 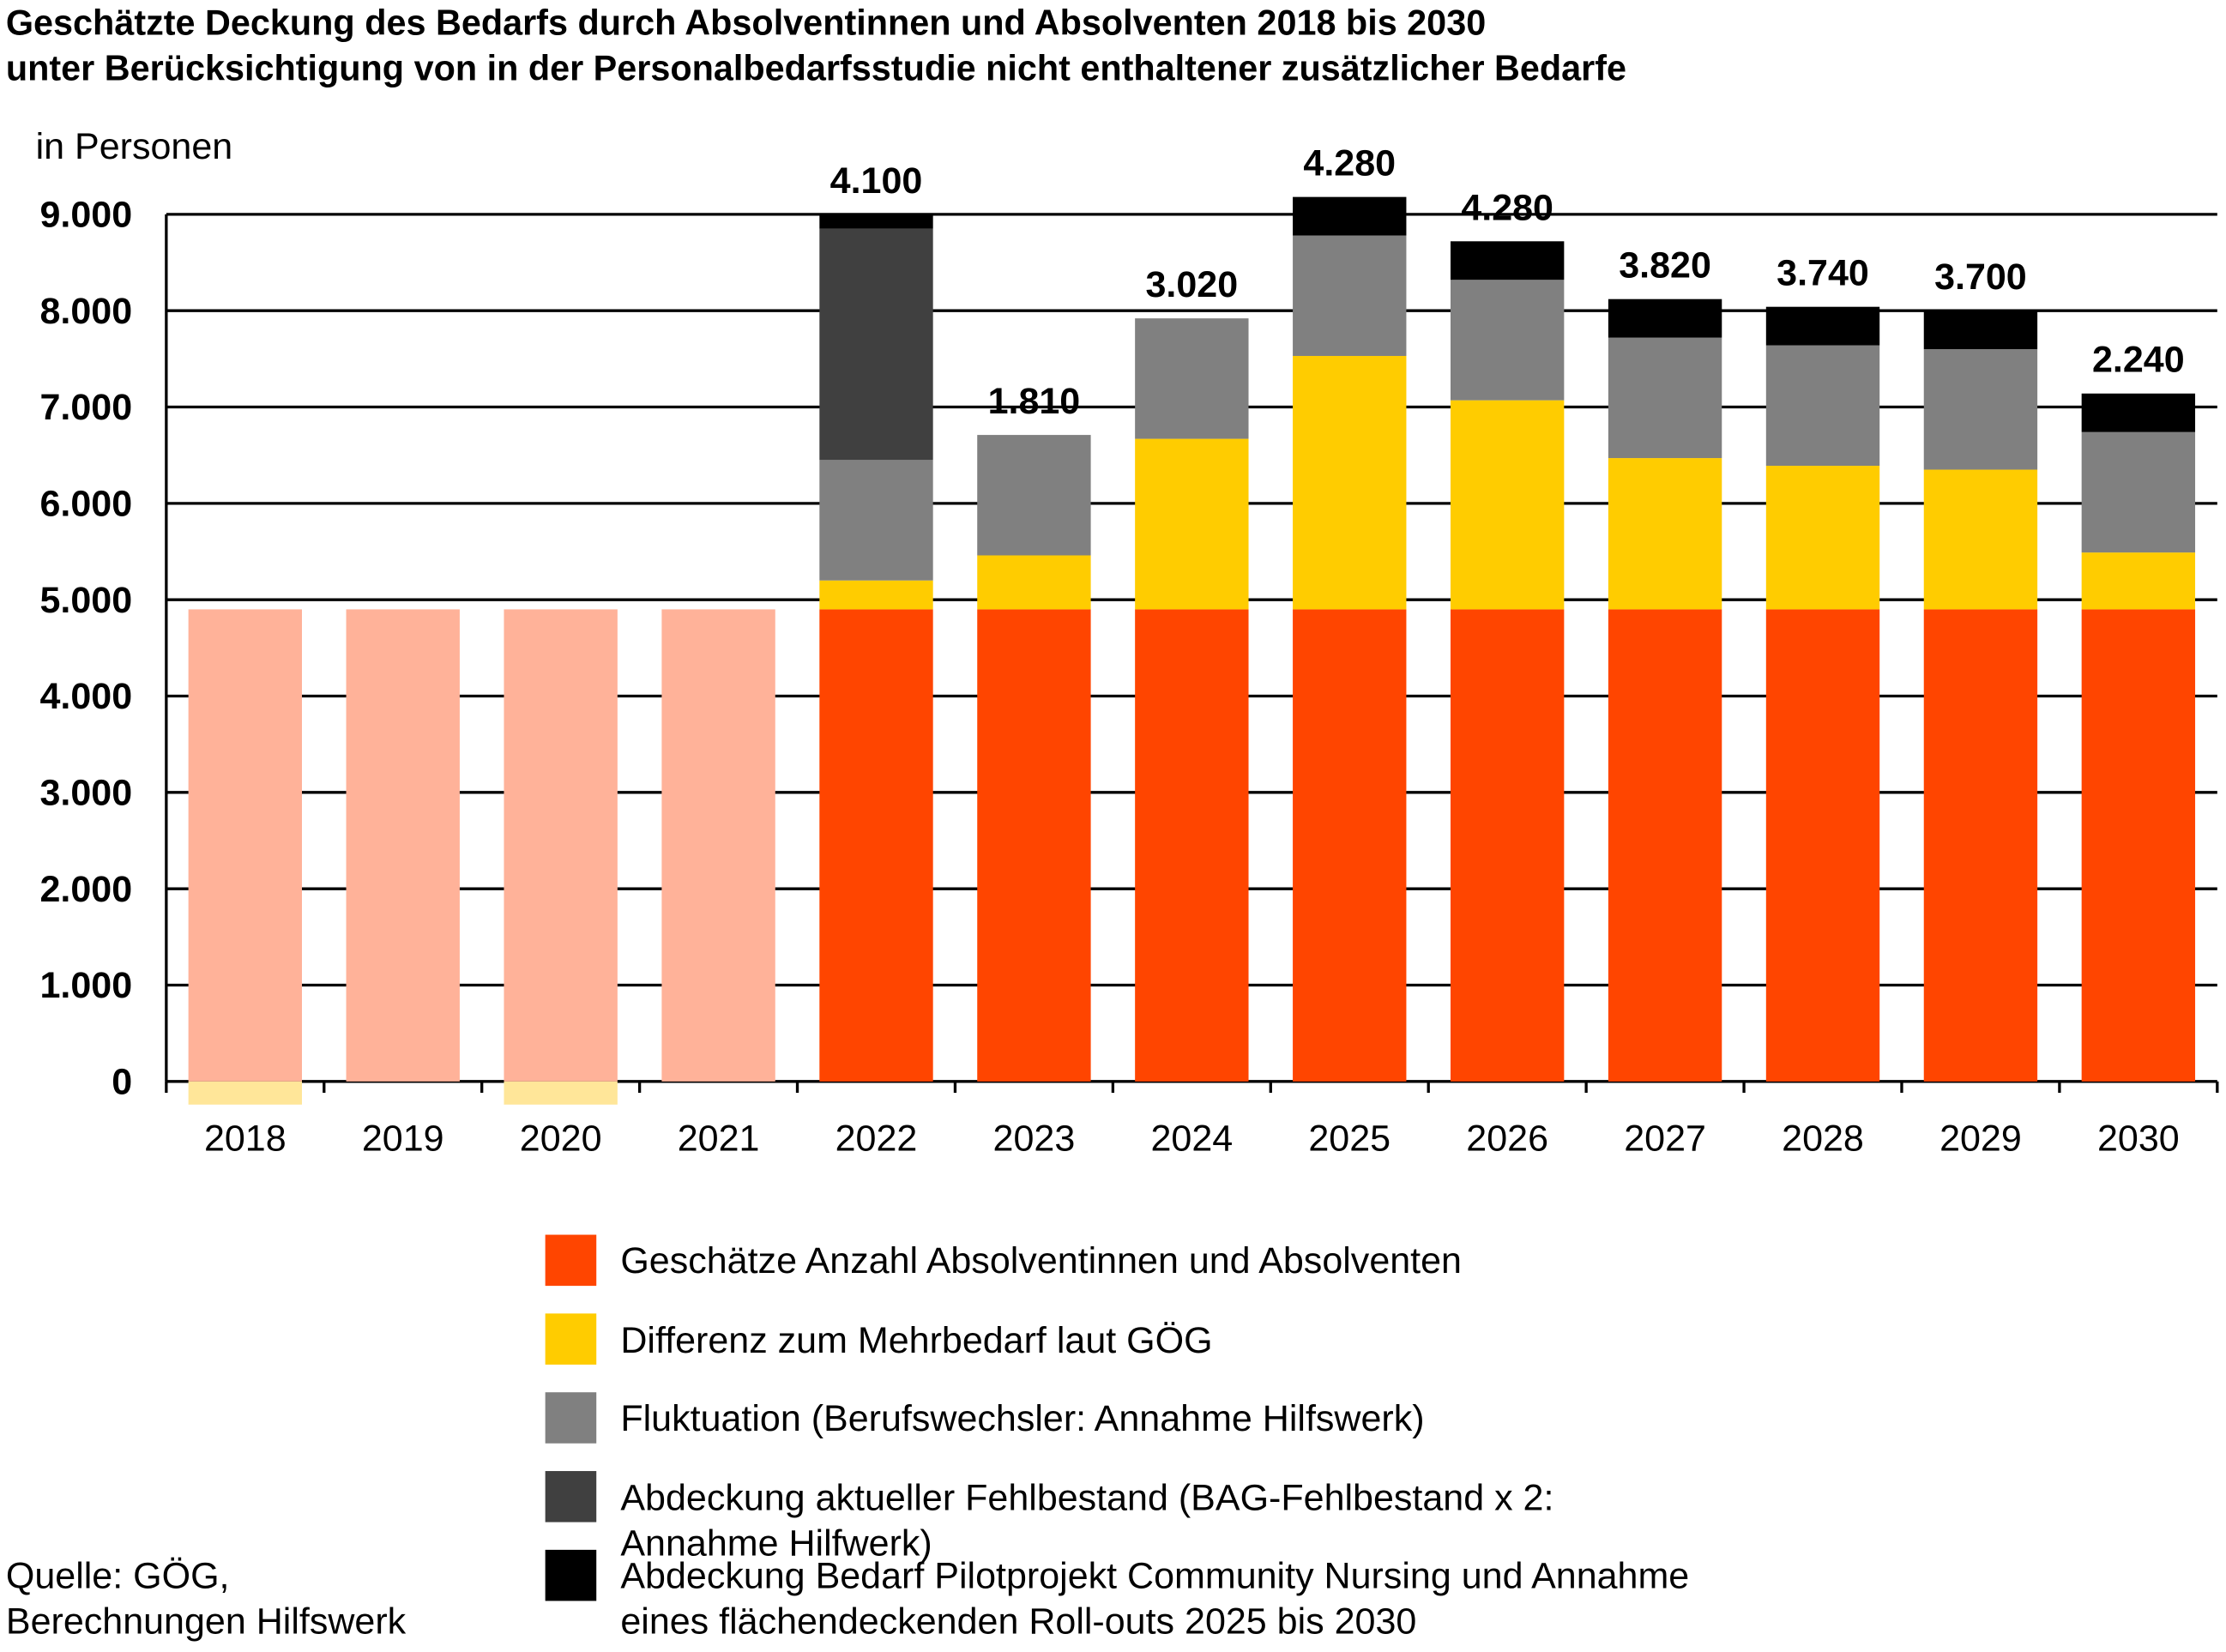 I want to click on y-tick-label: 9.000, so click(x=85, y=215).